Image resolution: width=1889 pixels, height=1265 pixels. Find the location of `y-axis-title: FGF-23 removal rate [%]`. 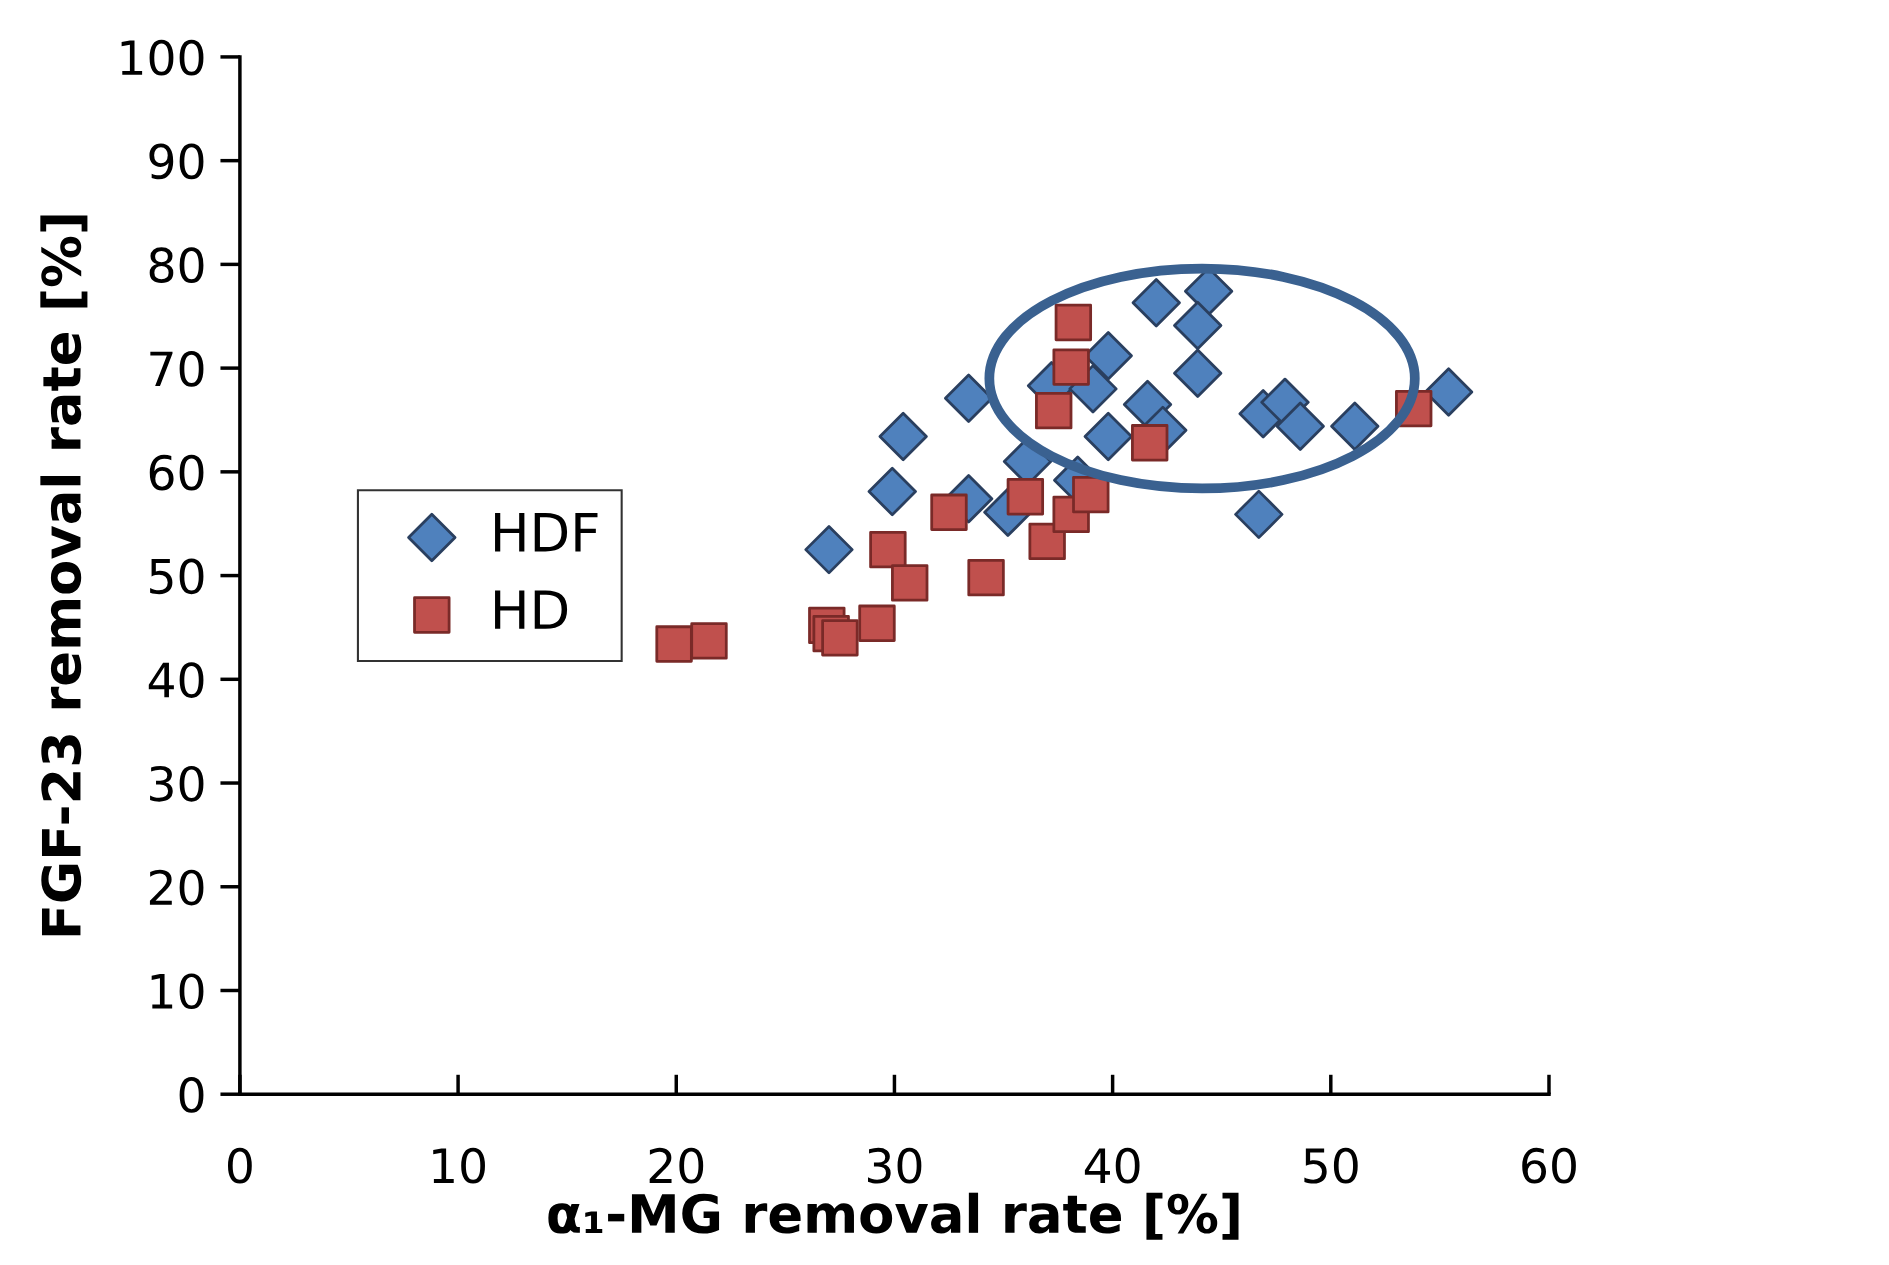

y-axis-title: FGF-23 removal rate [%] is located at coordinates (64, 575).